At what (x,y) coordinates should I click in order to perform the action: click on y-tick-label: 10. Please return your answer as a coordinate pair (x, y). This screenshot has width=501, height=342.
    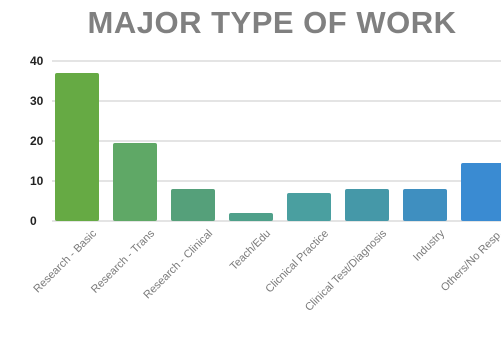
    Looking at the image, I should click on (37, 181).